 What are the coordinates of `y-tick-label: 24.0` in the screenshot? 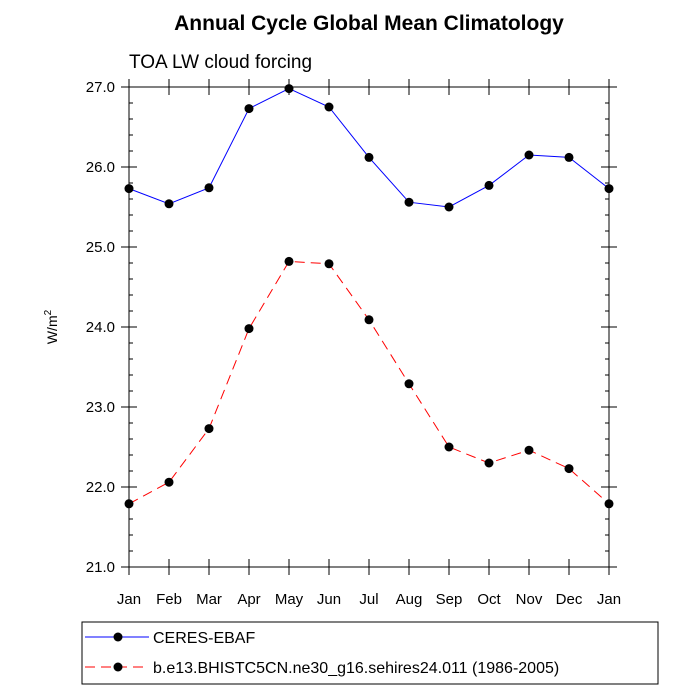 It's located at (100, 327).